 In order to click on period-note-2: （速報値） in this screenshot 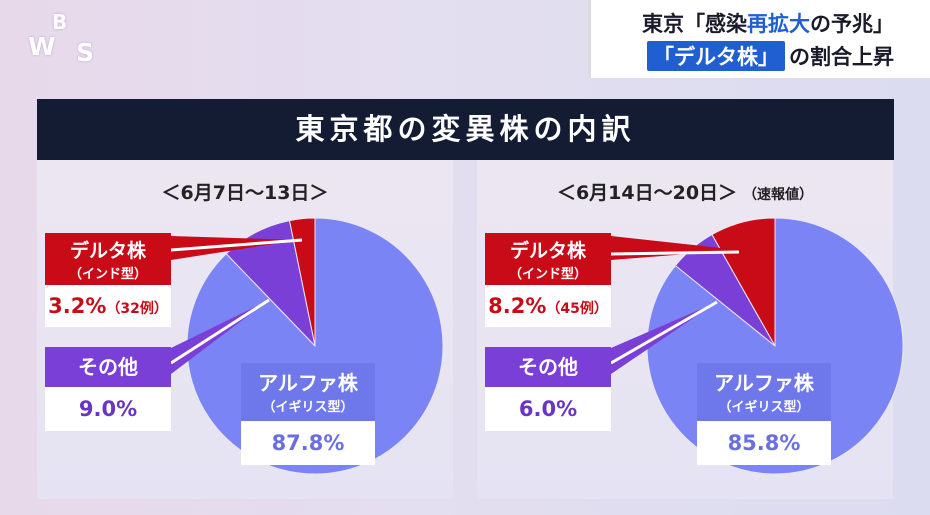, I will do `click(778, 195)`.